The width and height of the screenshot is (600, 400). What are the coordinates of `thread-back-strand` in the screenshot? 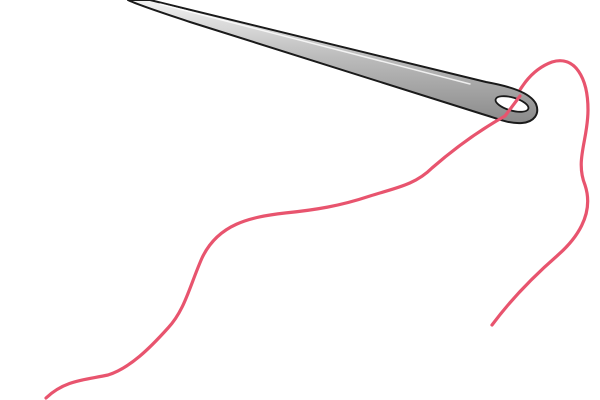 It's located at (540, 193).